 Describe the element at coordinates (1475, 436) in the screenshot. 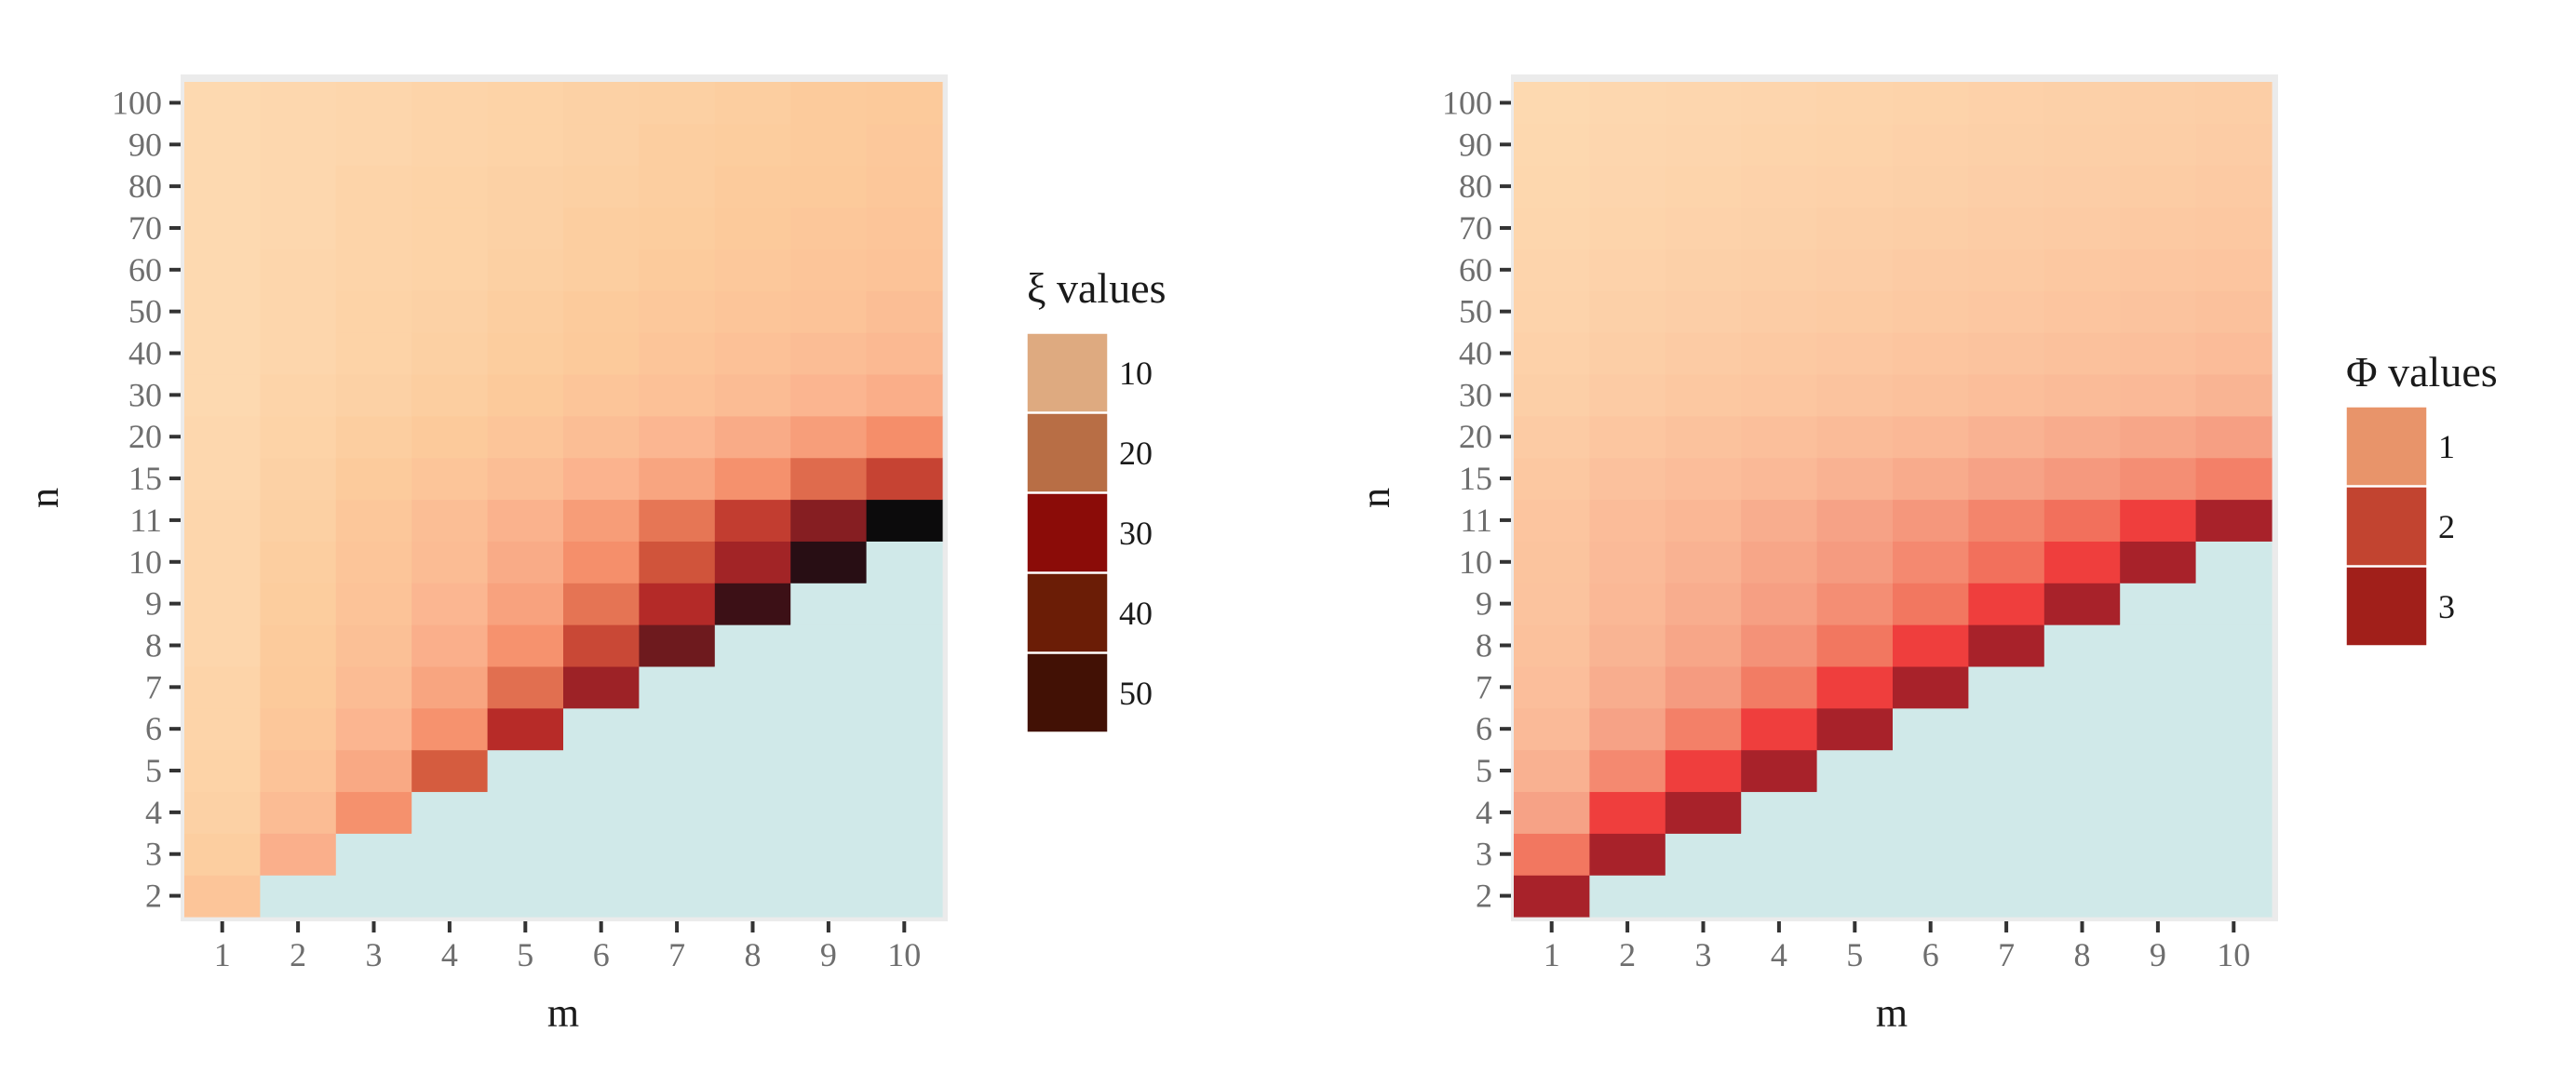

I see `y-tick-label: 20` at that location.